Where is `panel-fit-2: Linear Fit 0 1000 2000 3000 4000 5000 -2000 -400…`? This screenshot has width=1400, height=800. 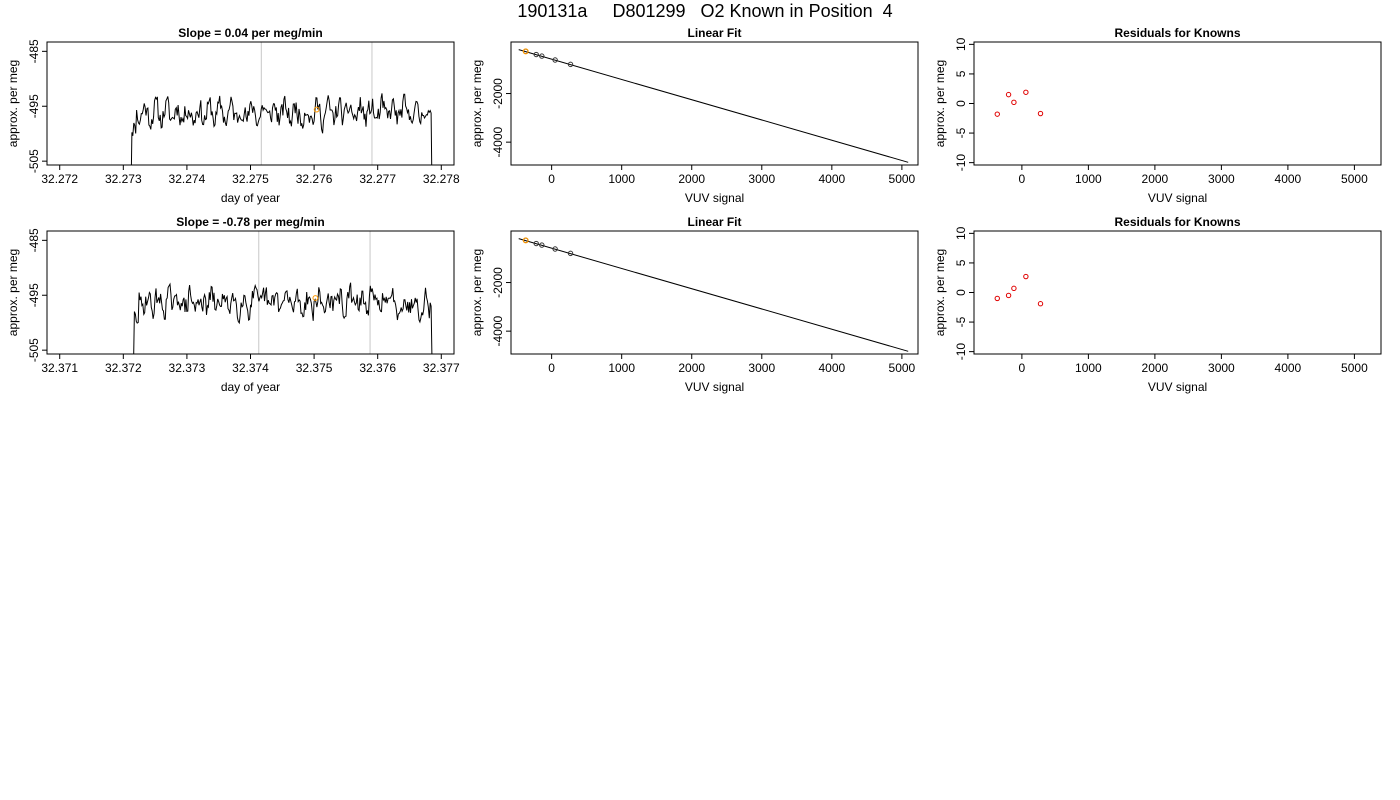 panel-fit-2: Linear Fit 0 1000 2000 3000 4000 5000 -2000 -400… is located at coordinates (694, 304).